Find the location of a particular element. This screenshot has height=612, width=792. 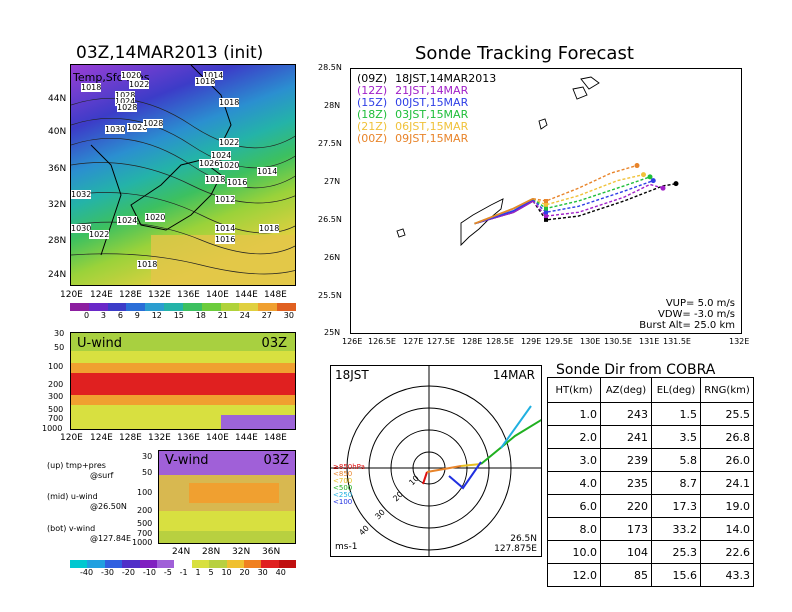

lon-tick-label: 130E is located at coordinates (590, 341).